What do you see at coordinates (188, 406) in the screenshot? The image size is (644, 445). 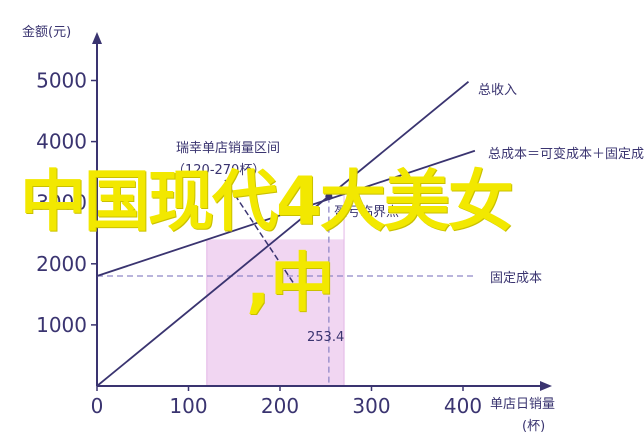 I see `x-tick-label: 100` at bounding box center [188, 406].